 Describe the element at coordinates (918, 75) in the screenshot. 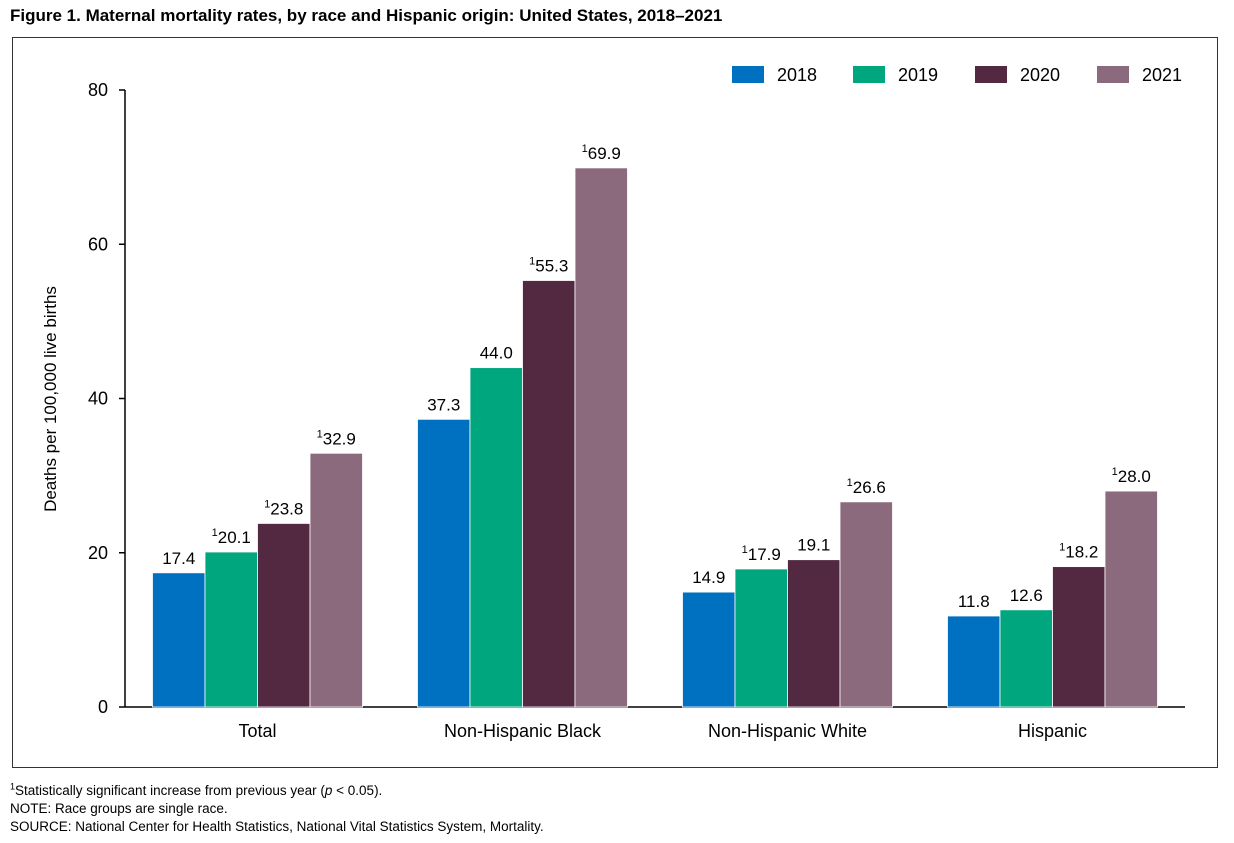

I see `legend-label: 2019` at that location.